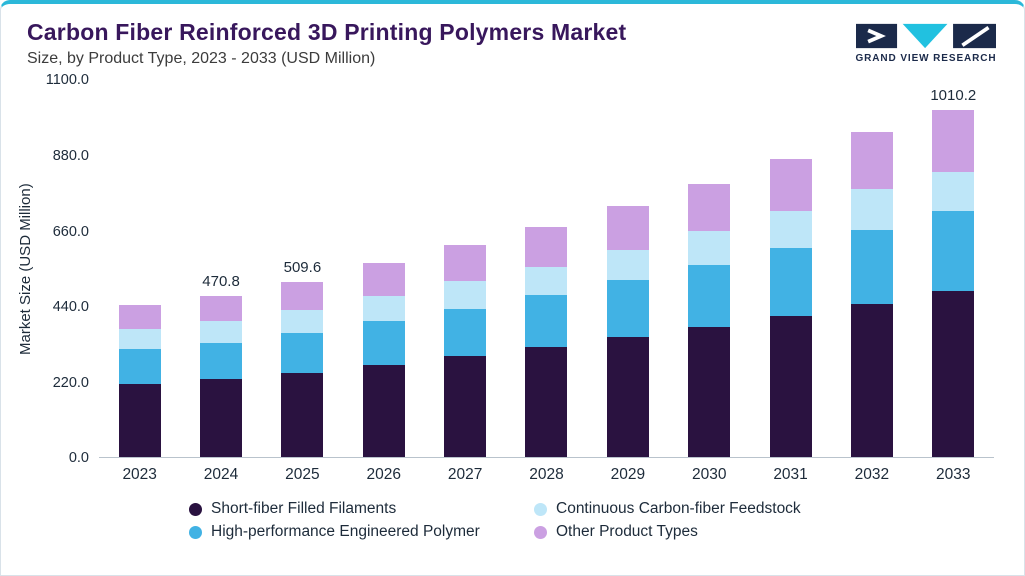 This screenshot has height=576, width=1025. What do you see at coordinates (953, 96) in the screenshot?
I see `bar-value-label: 1010.2` at bounding box center [953, 96].